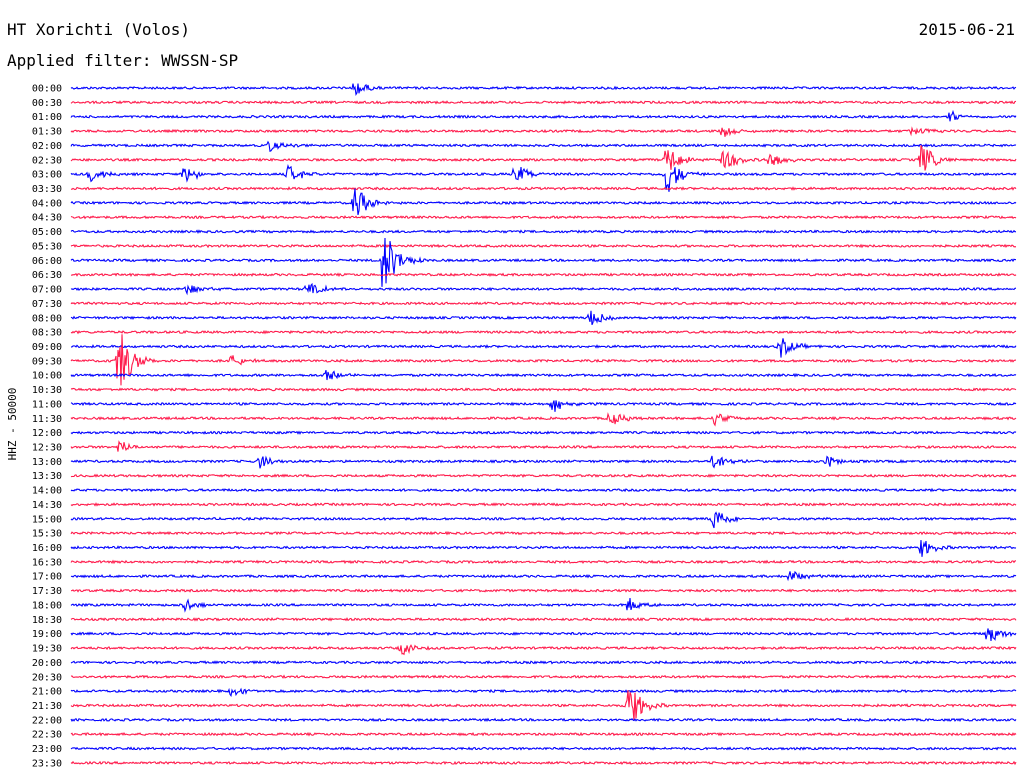  I want to click on row-time-label: 14:00, so click(47, 491).